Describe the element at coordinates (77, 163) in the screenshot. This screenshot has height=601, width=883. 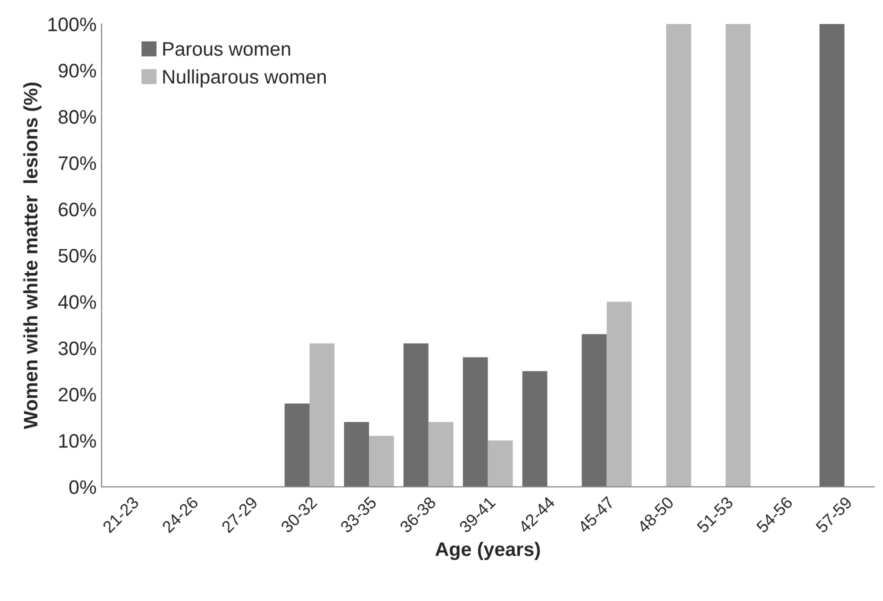
I see `y-tick-label: 70%` at that location.